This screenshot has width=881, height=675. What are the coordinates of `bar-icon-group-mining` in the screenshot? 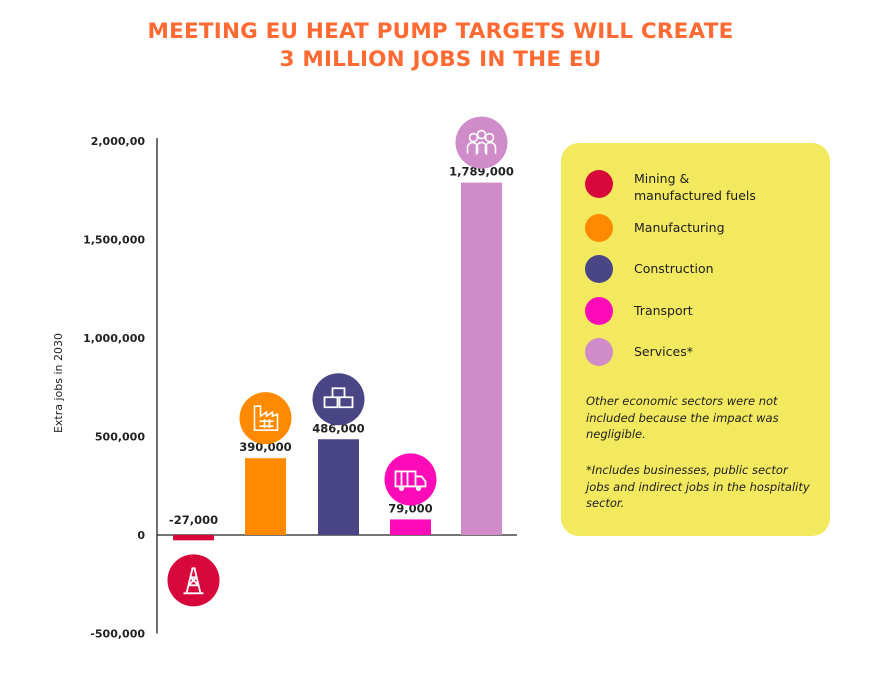 It's located at (193, 580).